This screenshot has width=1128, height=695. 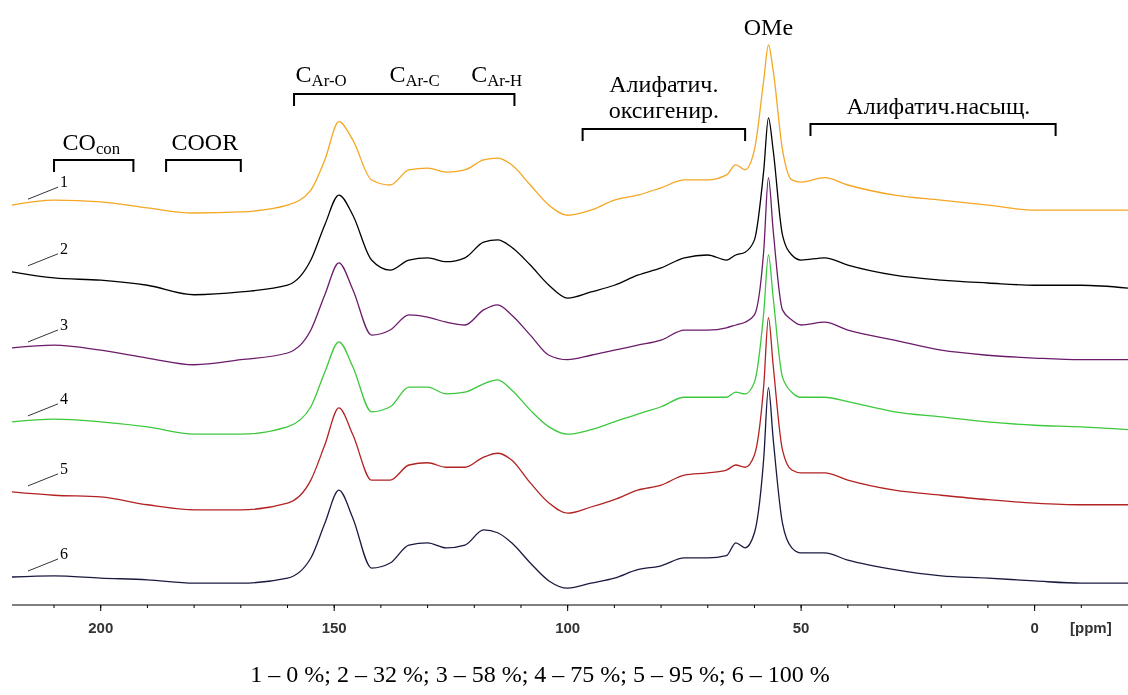 I want to click on series-label: 1, so click(x=64, y=182).